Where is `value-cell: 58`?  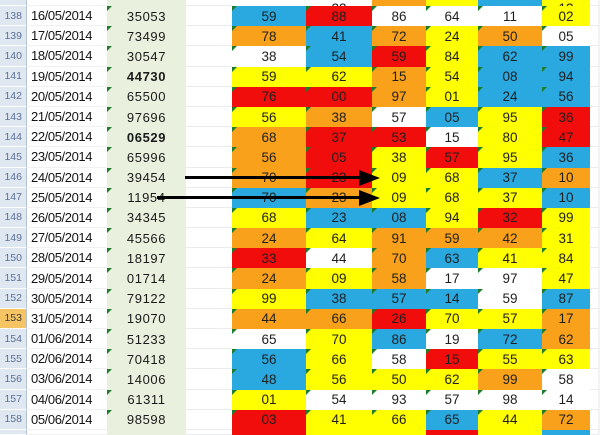 value-cell: 58 is located at coordinates (399, 359).